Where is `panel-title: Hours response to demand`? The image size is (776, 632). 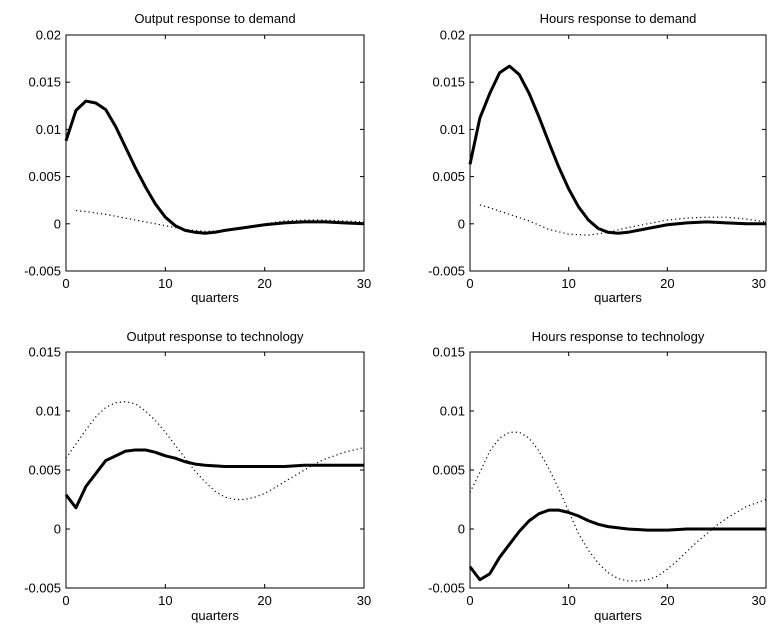 panel-title: Hours response to demand is located at coordinates (618, 18).